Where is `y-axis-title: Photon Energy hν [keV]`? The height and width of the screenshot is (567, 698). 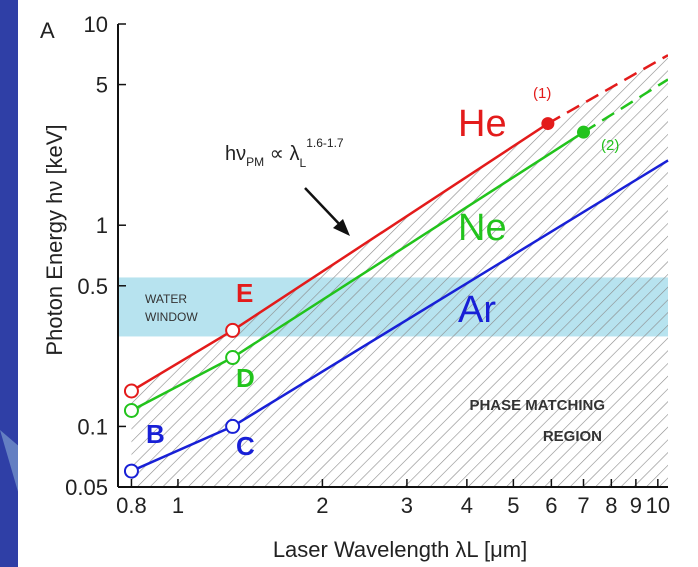 y-axis-title: Photon Energy hν [keV] is located at coordinates (54, 239).